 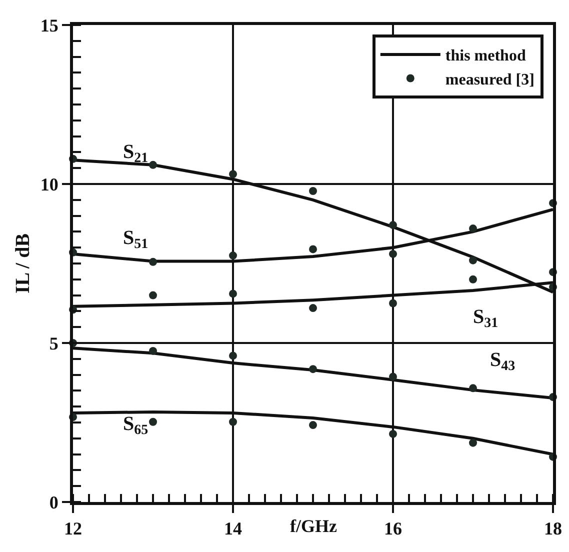 I want to click on annotation: S$_{21}$, so click(x=135, y=153).